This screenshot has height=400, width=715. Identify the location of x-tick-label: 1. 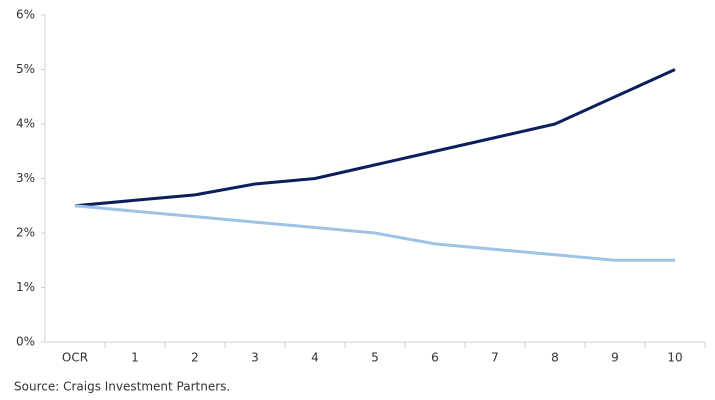
(135, 358).